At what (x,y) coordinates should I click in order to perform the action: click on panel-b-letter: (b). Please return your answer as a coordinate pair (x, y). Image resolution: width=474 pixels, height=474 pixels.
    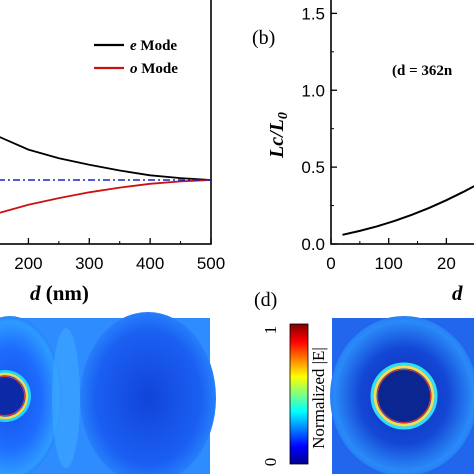
    Looking at the image, I should click on (263, 38).